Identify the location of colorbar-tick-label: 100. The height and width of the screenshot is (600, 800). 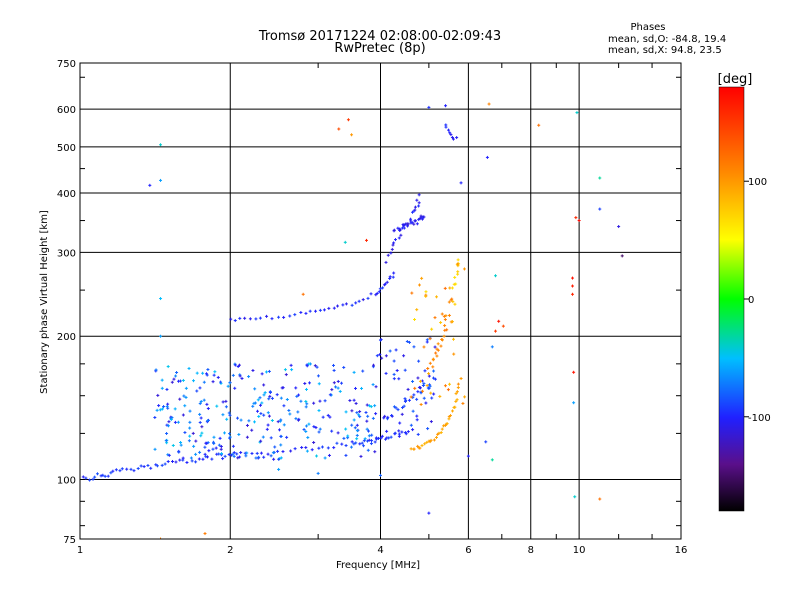
(757, 182).